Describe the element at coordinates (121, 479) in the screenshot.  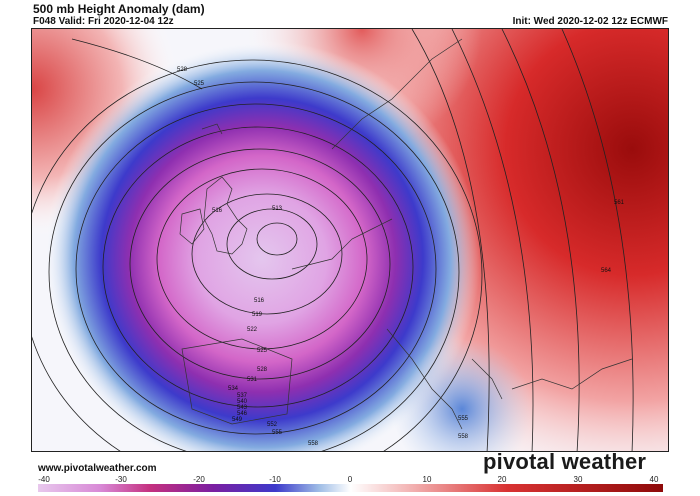
I see `colorbar-tick: -30` at that location.